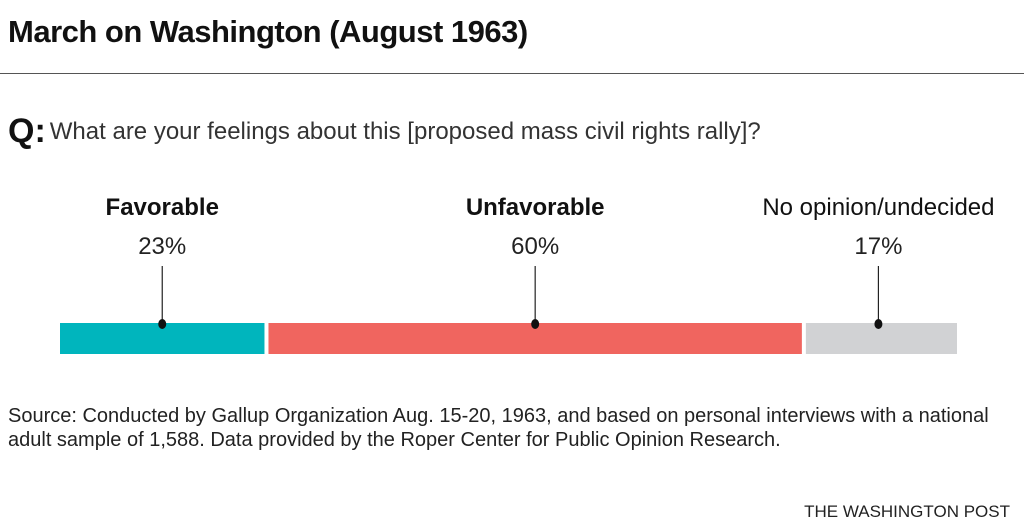 The image size is (1024, 528). Describe the element at coordinates (512, 73) in the screenshot. I see `divider` at that location.